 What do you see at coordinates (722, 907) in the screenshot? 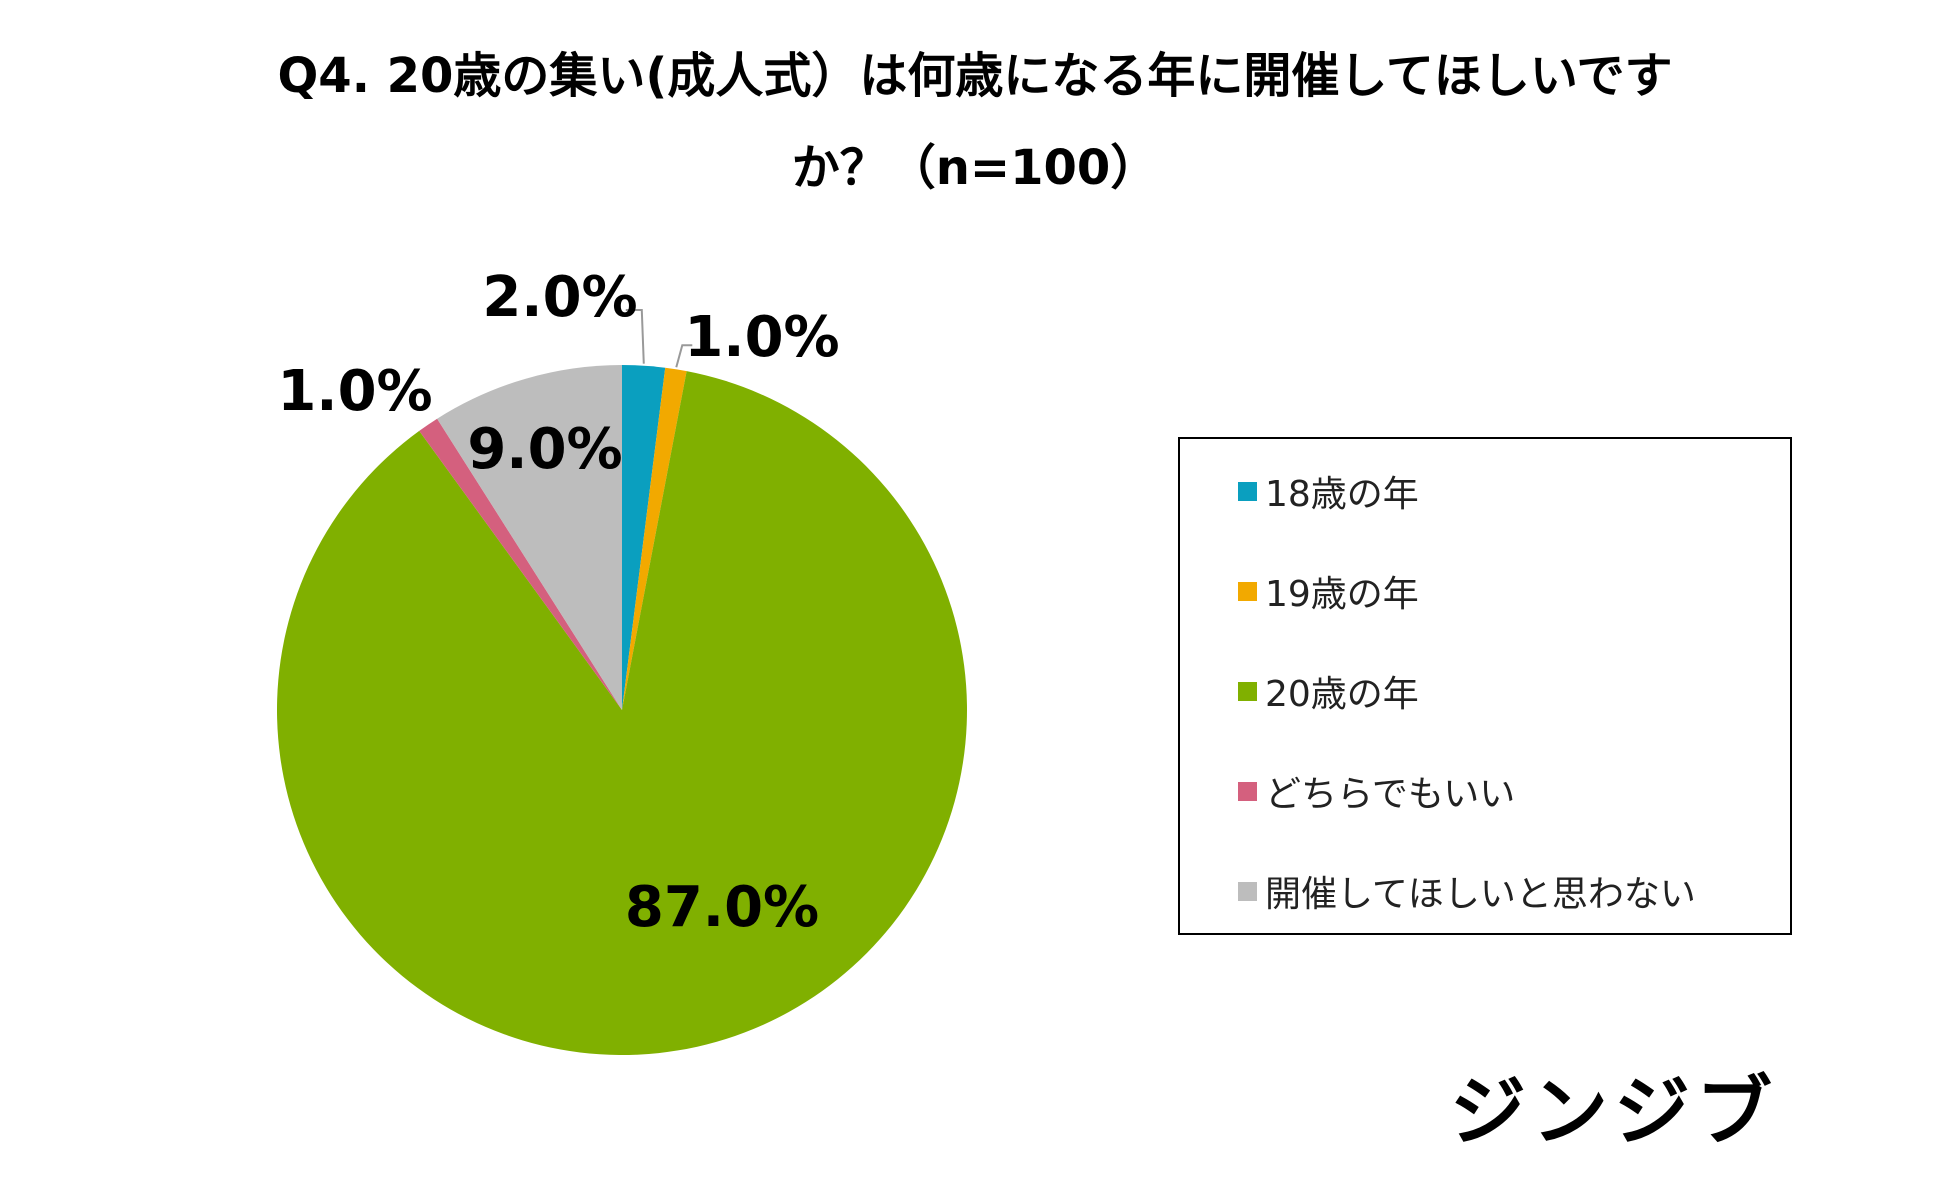
I see `data-label: 87.0%` at bounding box center [722, 907].